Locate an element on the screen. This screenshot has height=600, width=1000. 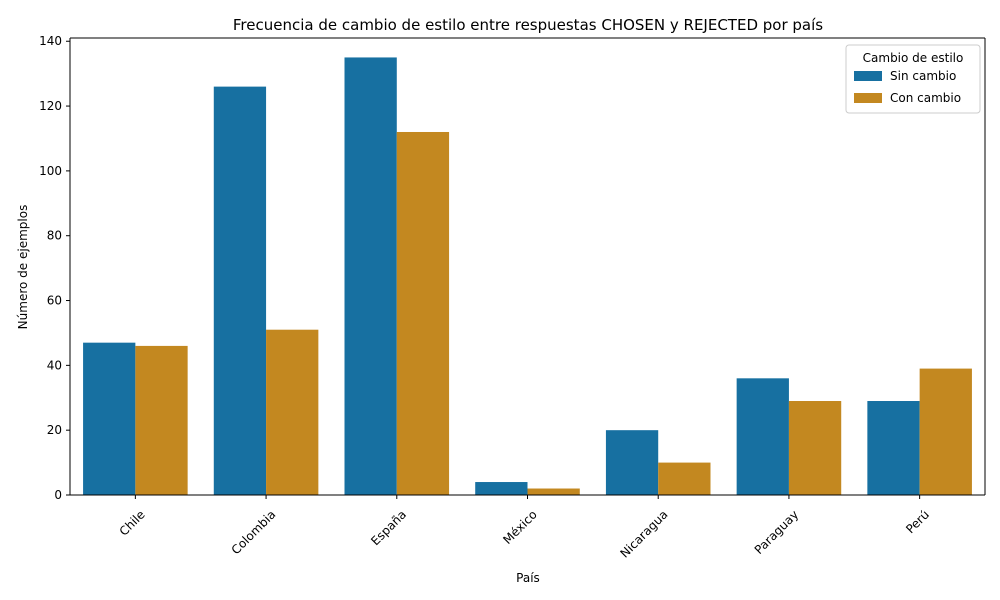
bar-sin-cambio-paraguay is located at coordinates (762, 436).